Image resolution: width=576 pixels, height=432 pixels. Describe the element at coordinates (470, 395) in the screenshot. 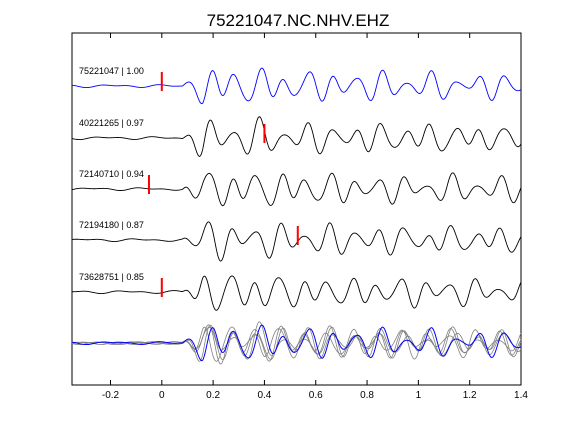

I see `x-tick-label: 1.2` at that location.